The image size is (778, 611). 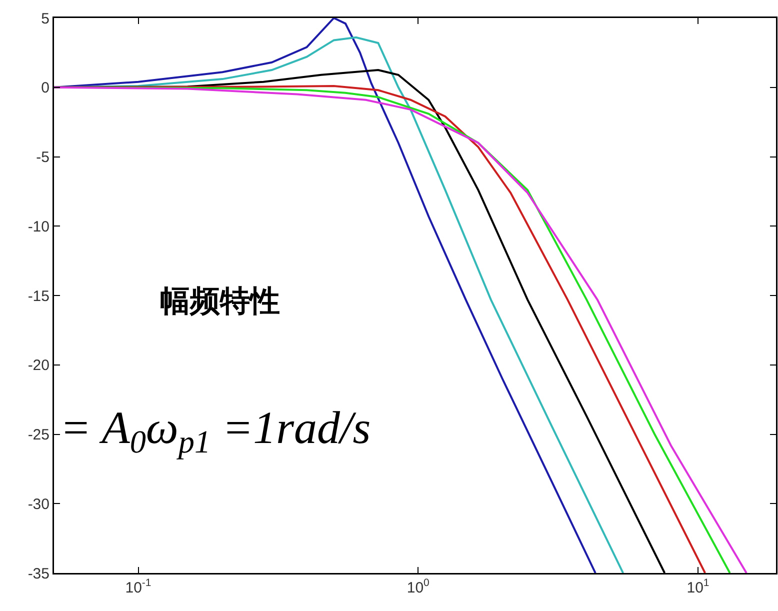 I want to click on y-tick-label: -30, so click(x=39, y=504).